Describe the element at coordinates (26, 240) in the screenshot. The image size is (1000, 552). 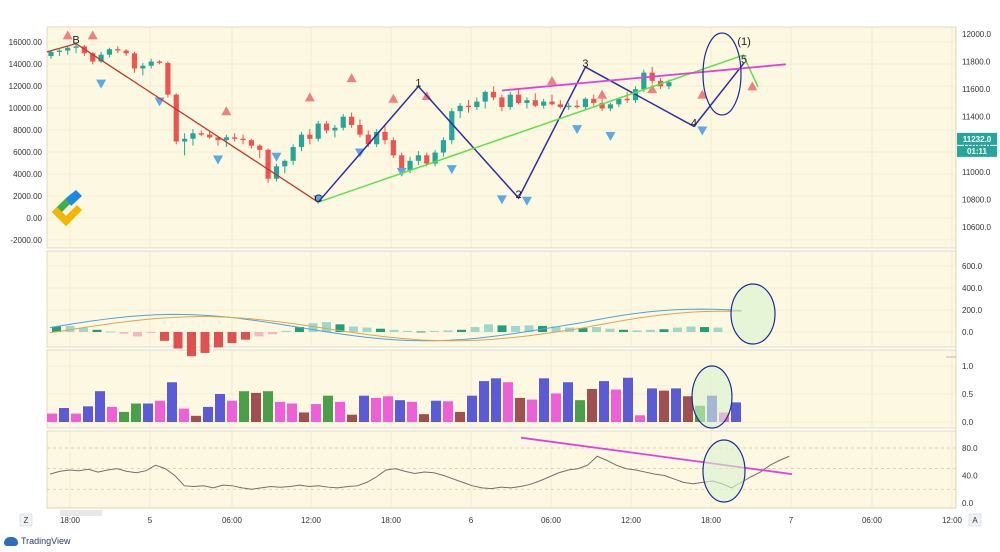
I see `left-axis-tick: -2000.00` at that location.